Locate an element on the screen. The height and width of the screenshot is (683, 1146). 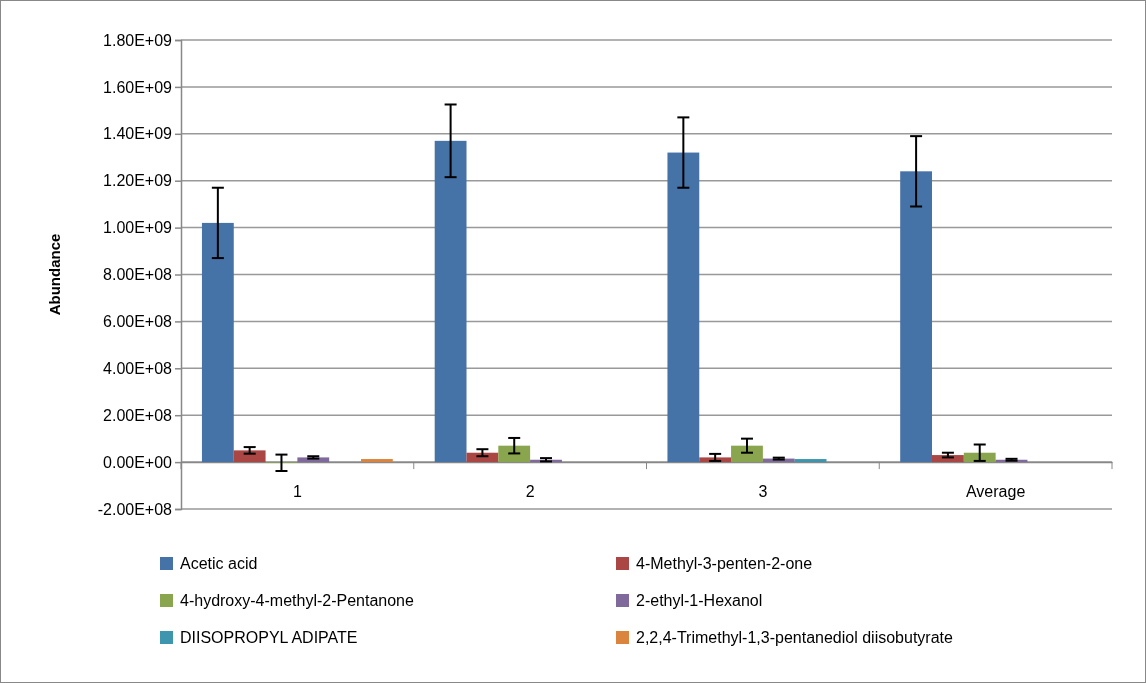
x-tick-label: Average is located at coordinates (995, 492).